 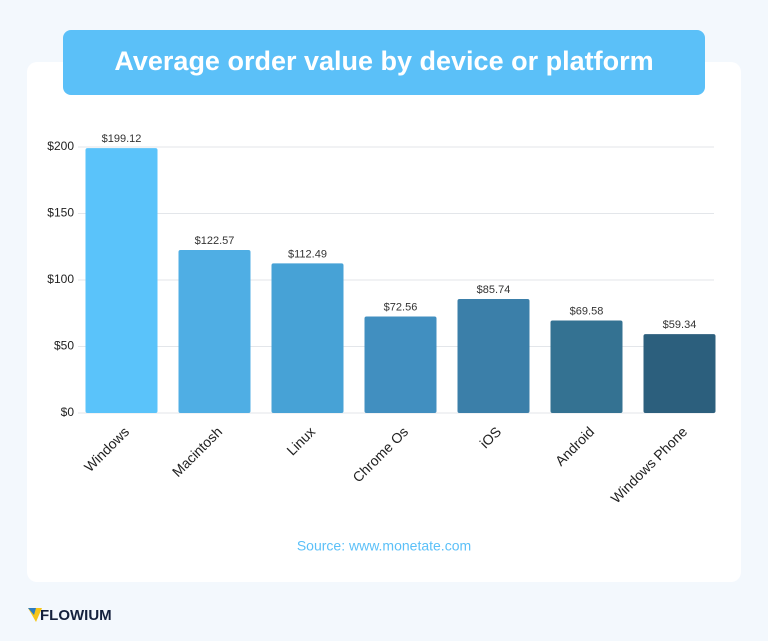 I want to click on data-label: $112.49, so click(x=307, y=254).